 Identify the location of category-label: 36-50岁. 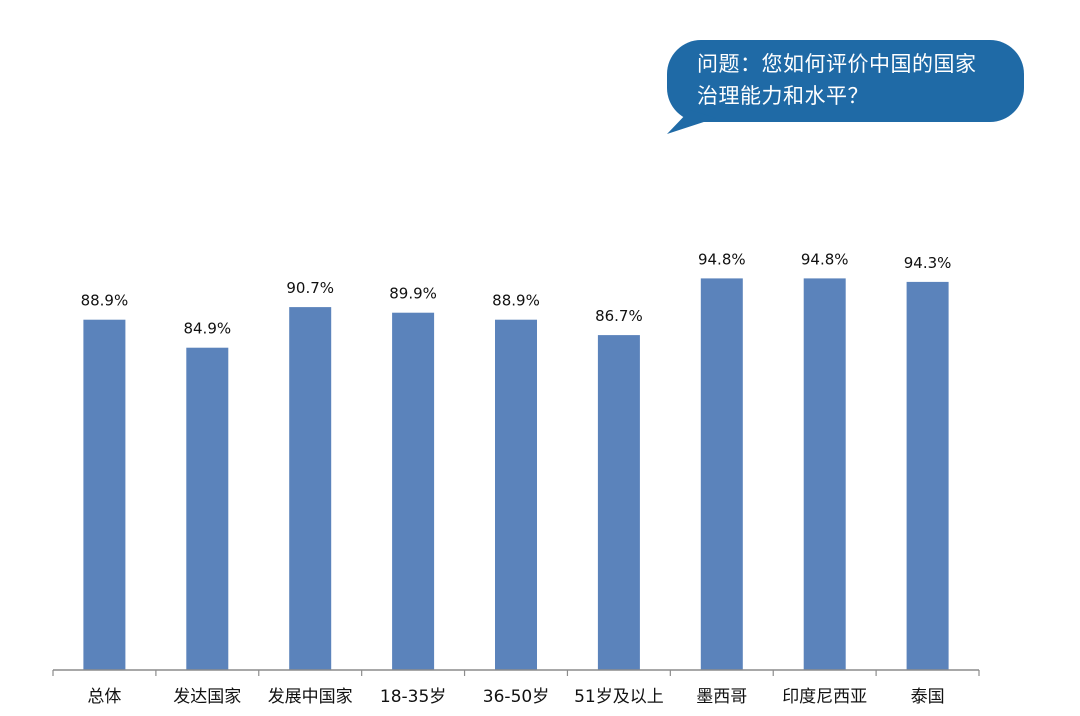
(516, 697).